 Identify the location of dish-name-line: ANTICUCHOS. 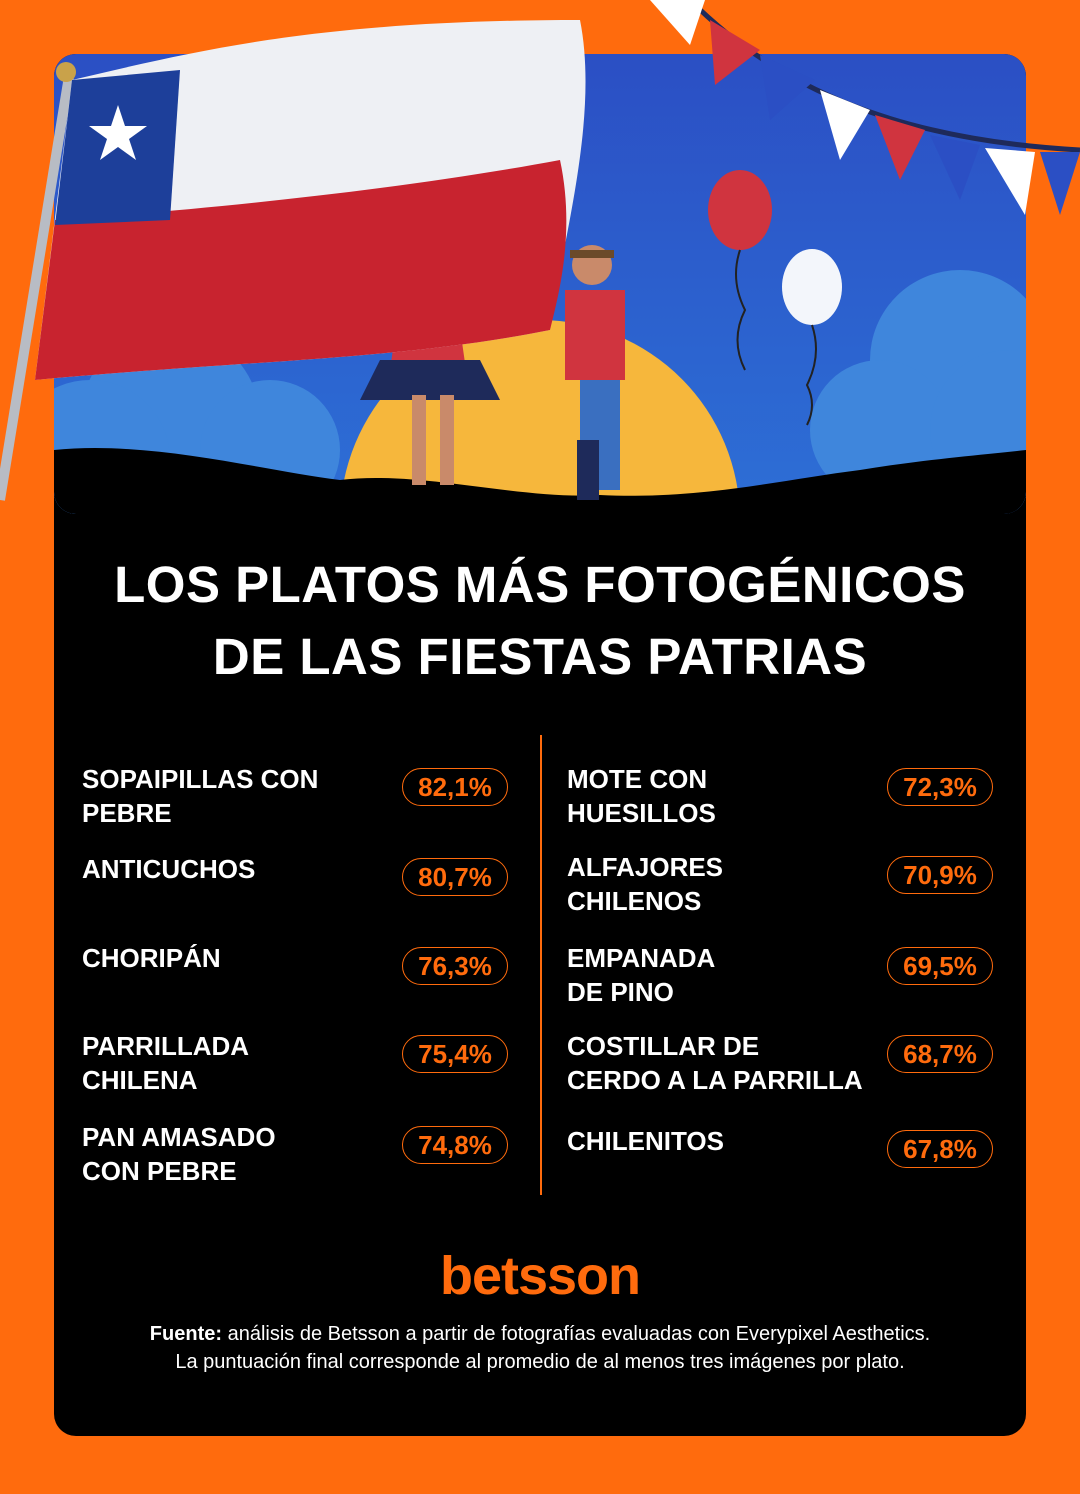
(169, 869).